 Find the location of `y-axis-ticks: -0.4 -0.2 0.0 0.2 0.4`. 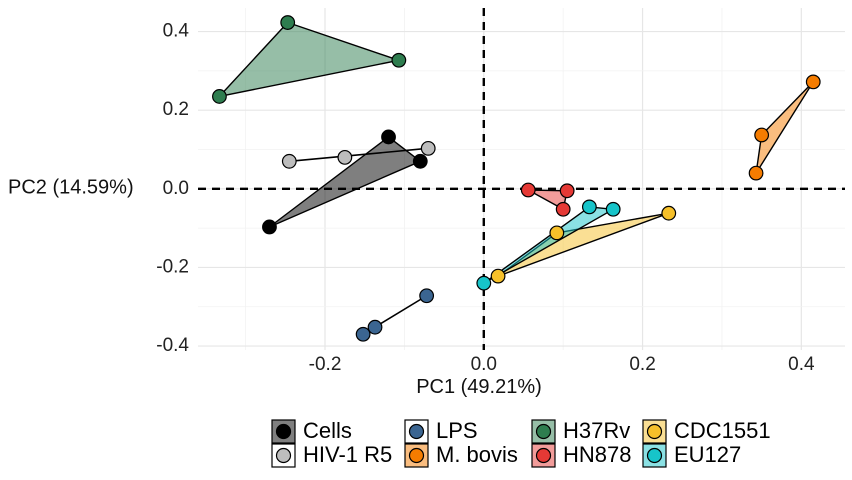

y-axis-ticks: -0.4 -0.2 0.0 0.2 0.4 is located at coordinates (172, 188).